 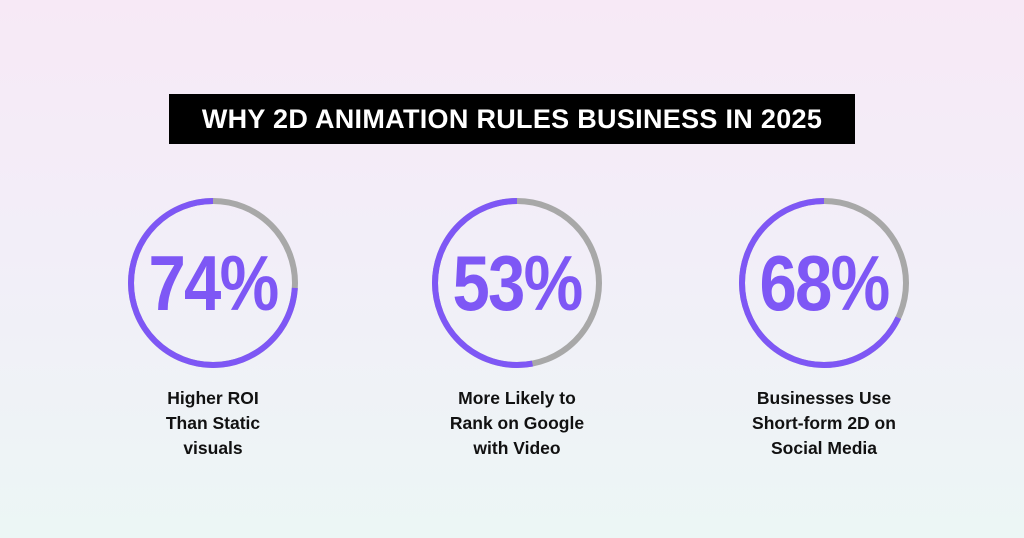 What do you see at coordinates (213, 398) in the screenshot?
I see `stat-label-line: Higher ROI` at bounding box center [213, 398].